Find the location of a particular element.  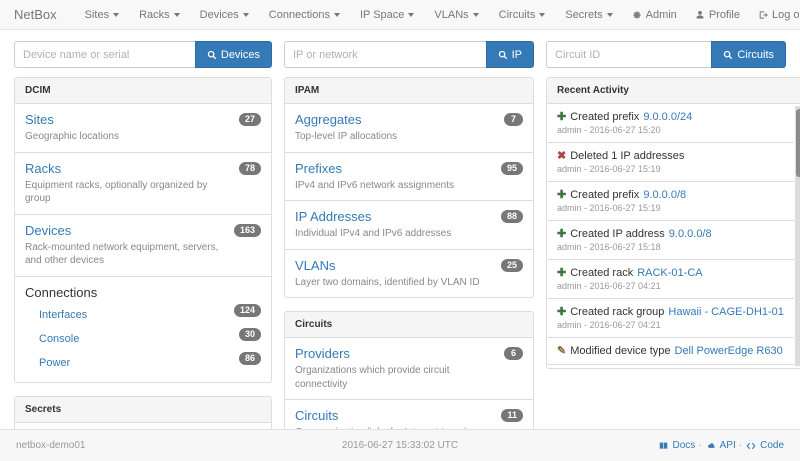

footer-link-code: Code is located at coordinates (772, 445).